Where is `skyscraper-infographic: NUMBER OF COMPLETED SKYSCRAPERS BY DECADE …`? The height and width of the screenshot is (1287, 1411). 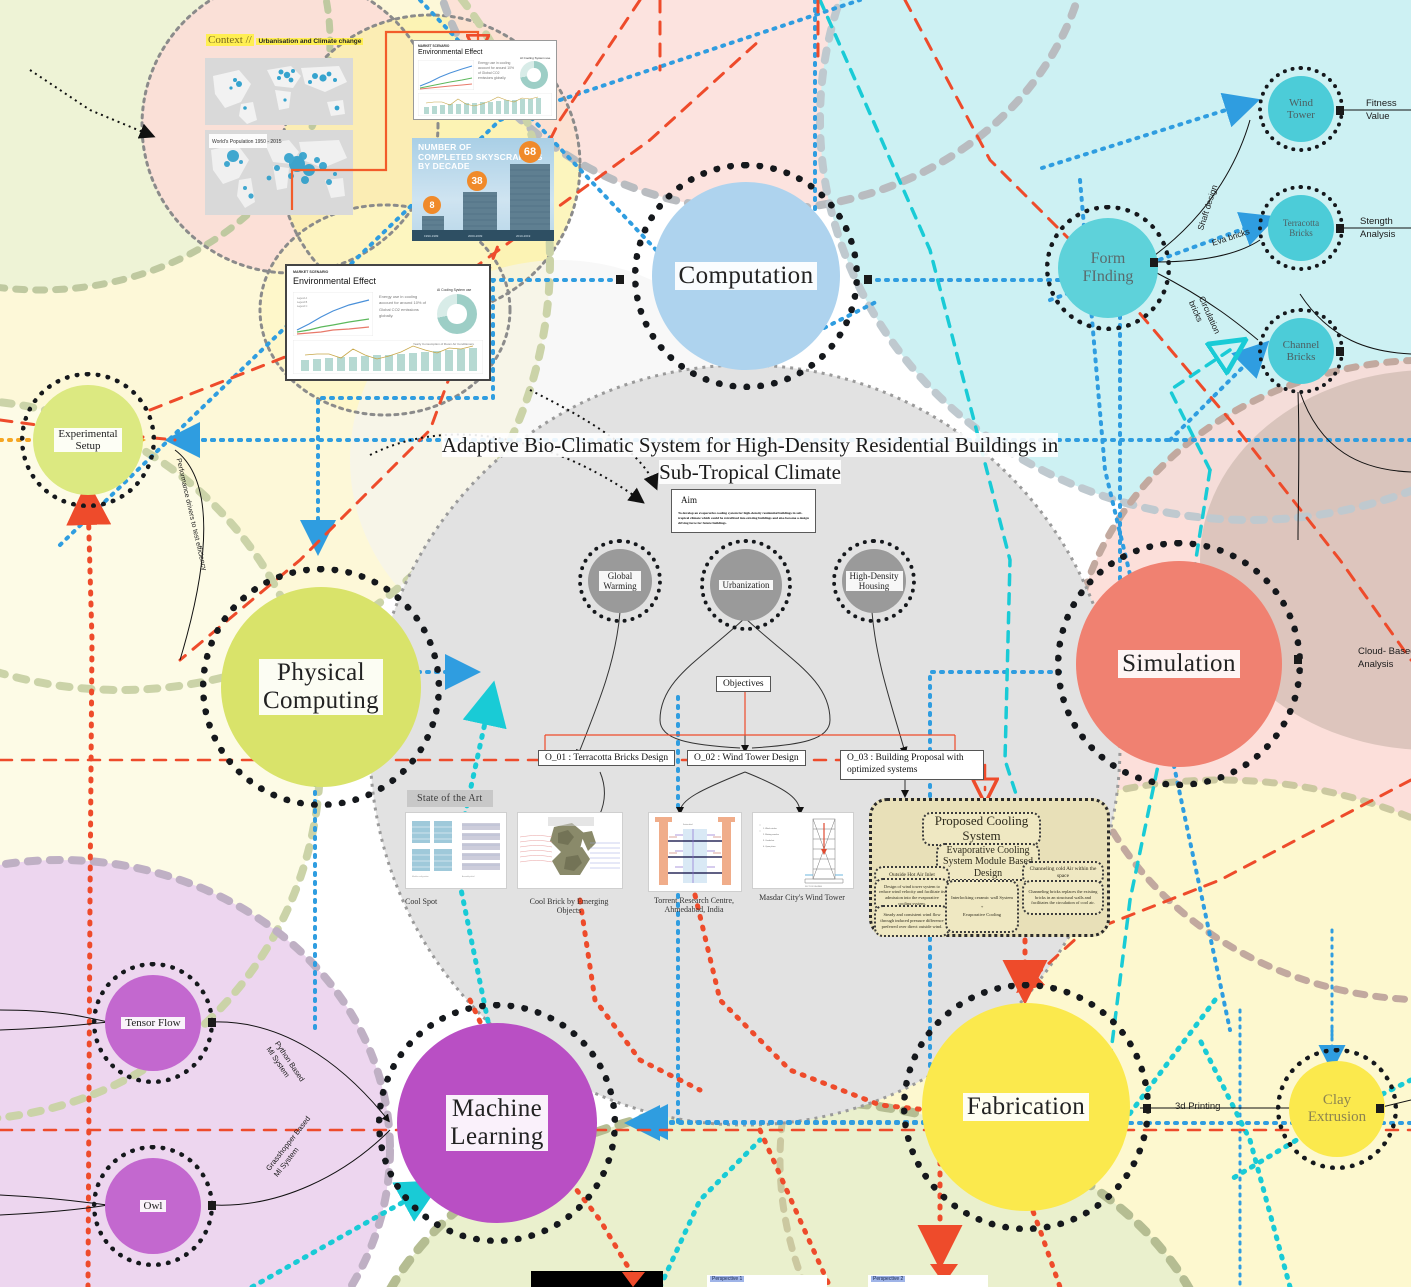 skyscraper-infographic: NUMBER OF COMPLETED SKYSCRAPERS BY DECADE … is located at coordinates (483, 189).